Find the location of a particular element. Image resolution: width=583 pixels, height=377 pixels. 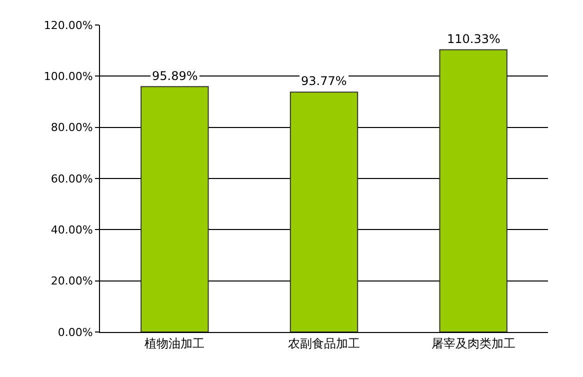

y-tick-label: 20.00% is located at coordinates (71, 281).